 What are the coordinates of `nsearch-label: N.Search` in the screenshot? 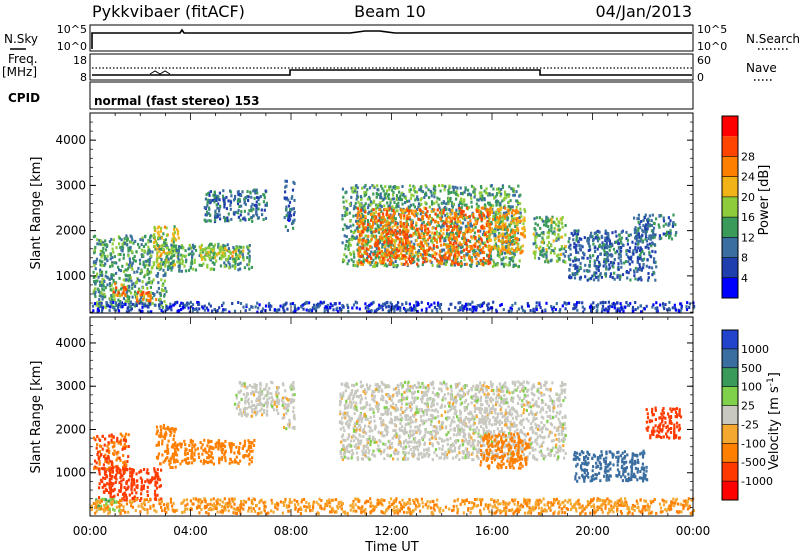 It's located at (773, 39).